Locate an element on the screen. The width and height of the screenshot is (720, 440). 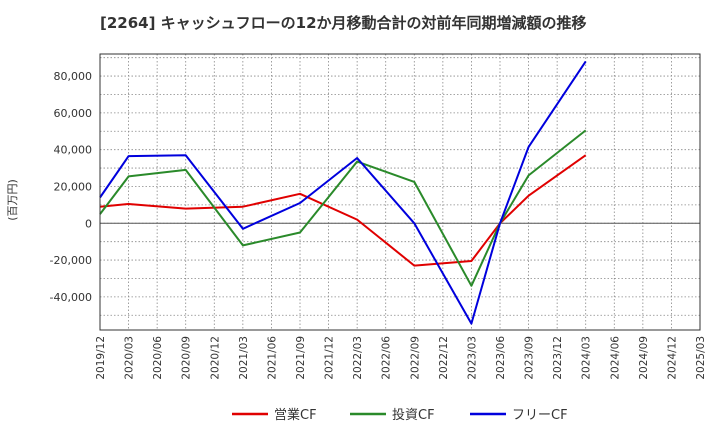
y-tick-label: 60,000 is located at coordinates (73, 113).